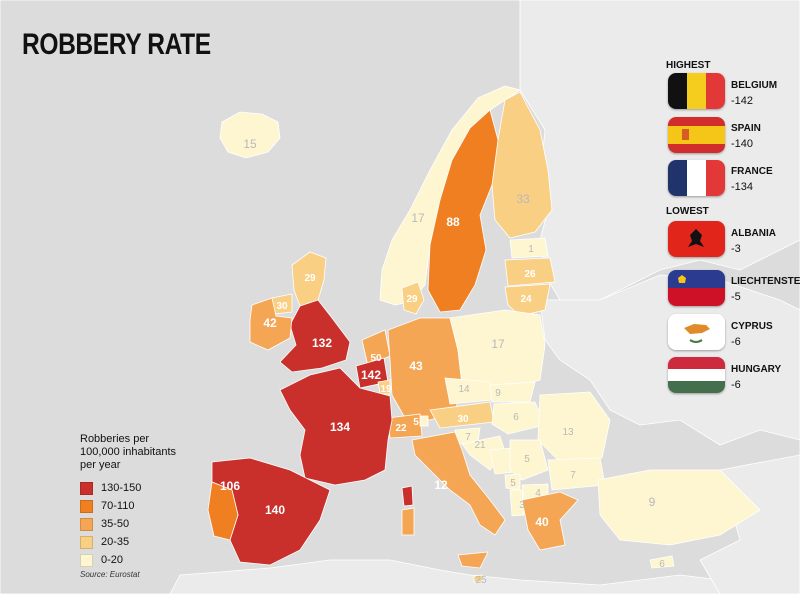  Describe the element at coordinates (522, 505) in the screenshot. I see `albania-value: 3` at that location.